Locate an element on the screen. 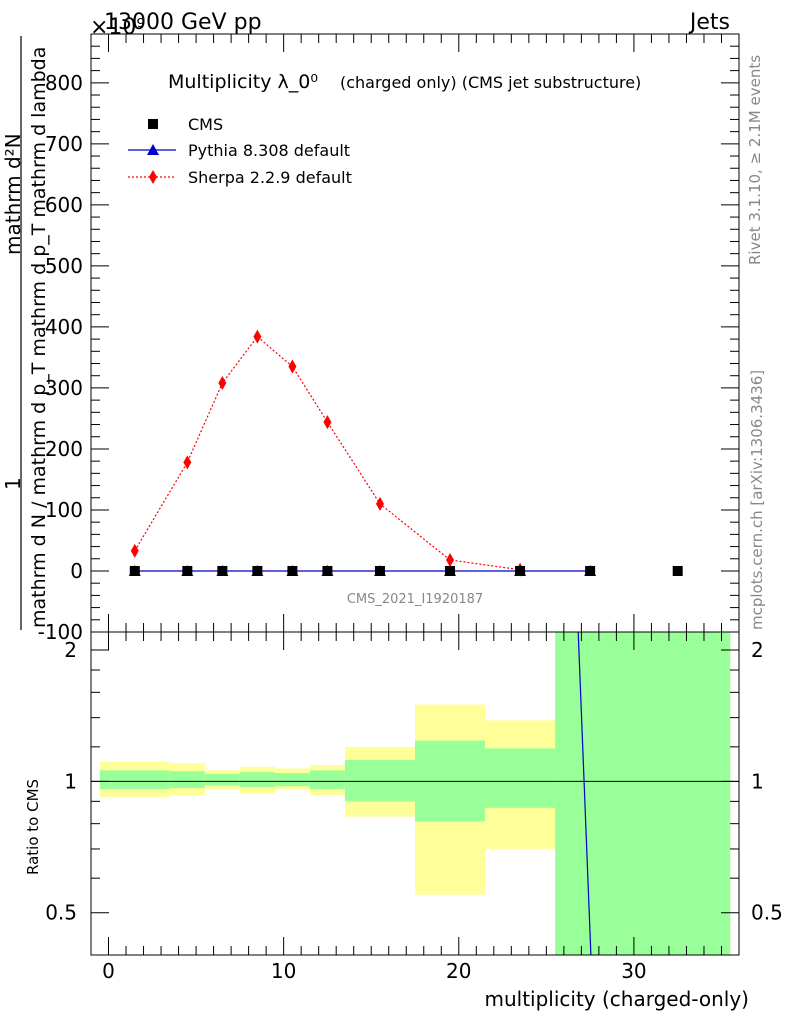 The height and width of the screenshot is (1024, 786). ratio-y-tick-label-right: 1 is located at coordinates (757, 781).